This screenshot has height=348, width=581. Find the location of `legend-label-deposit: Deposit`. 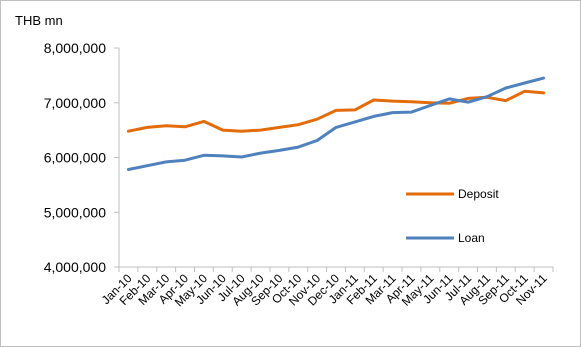

legend-label-deposit: Deposit is located at coordinates (478, 194).